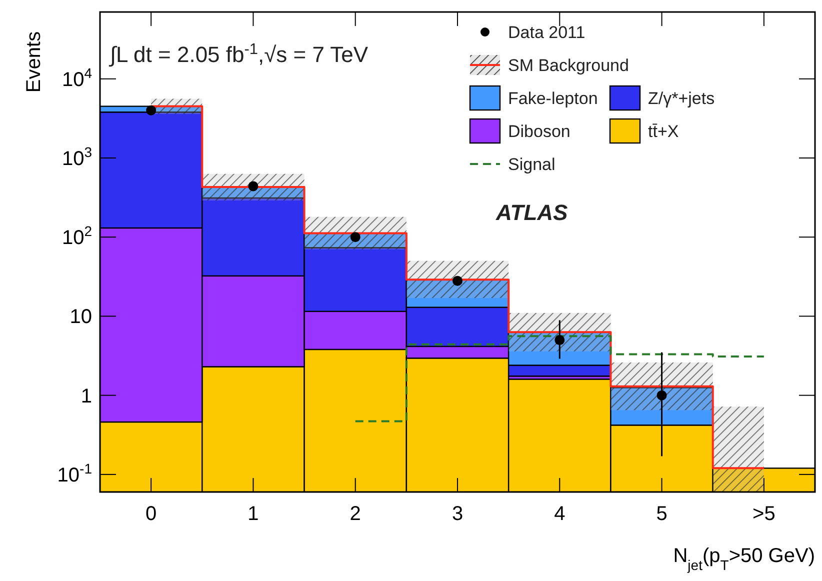 The height and width of the screenshot is (581, 822). I want to click on legend-label: Z/γ*+jets, so click(681, 98).